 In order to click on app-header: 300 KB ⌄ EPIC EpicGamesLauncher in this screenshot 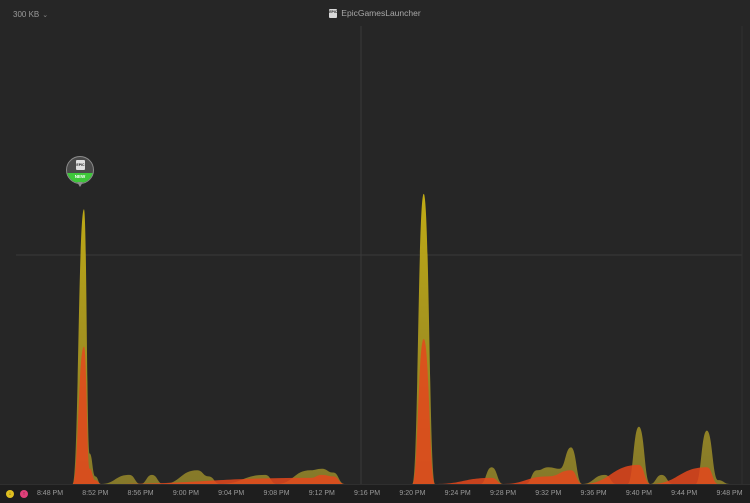, I will do `click(375, 13)`.